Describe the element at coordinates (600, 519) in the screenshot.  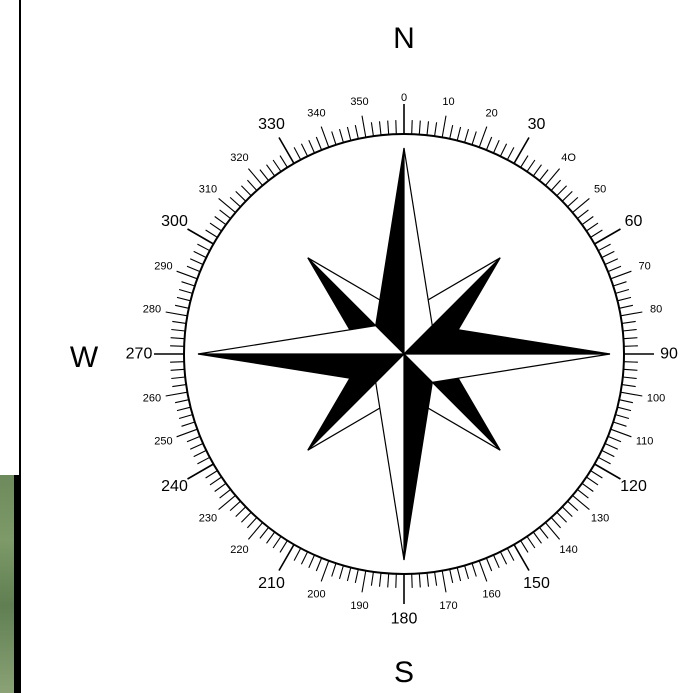
I see `degree-label: 130` at that location.